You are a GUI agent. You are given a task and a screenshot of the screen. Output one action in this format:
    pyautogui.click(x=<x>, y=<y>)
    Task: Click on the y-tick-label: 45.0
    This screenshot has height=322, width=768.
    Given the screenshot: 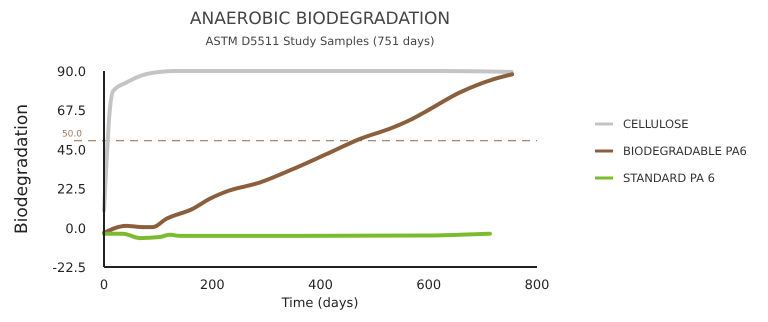 What is the action you would take?
    pyautogui.click(x=71, y=150)
    